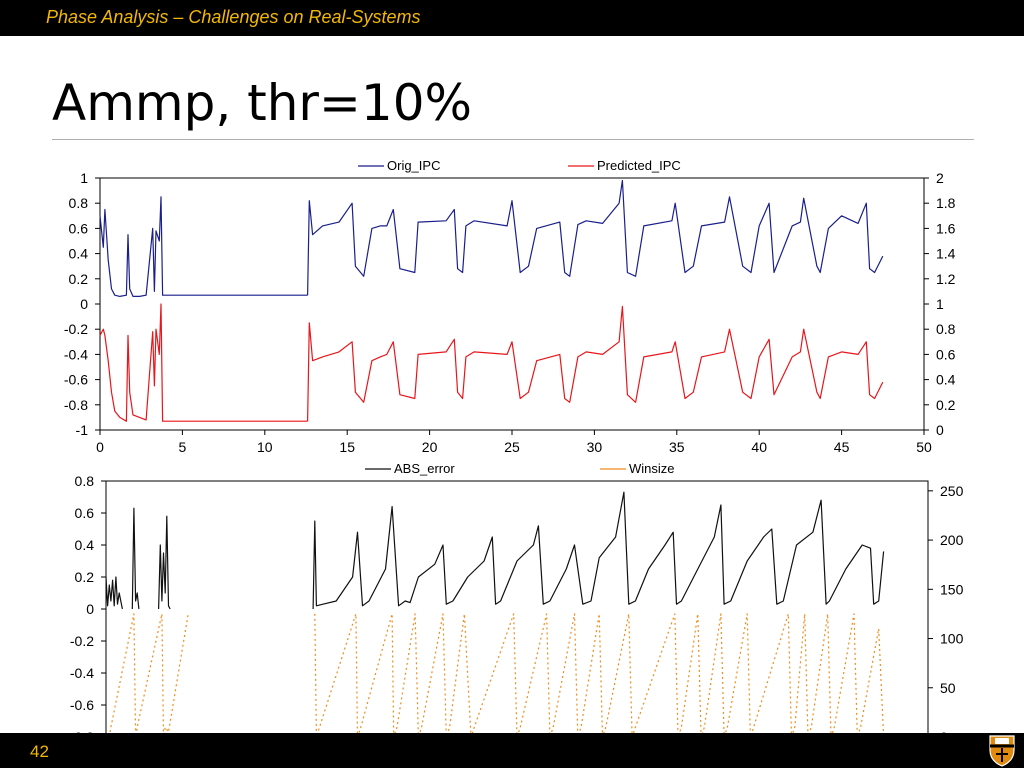 The height and width of the screenshot is (768, 1024). I want to click on y-left-tick-label: -0.8, so click(76, 405).